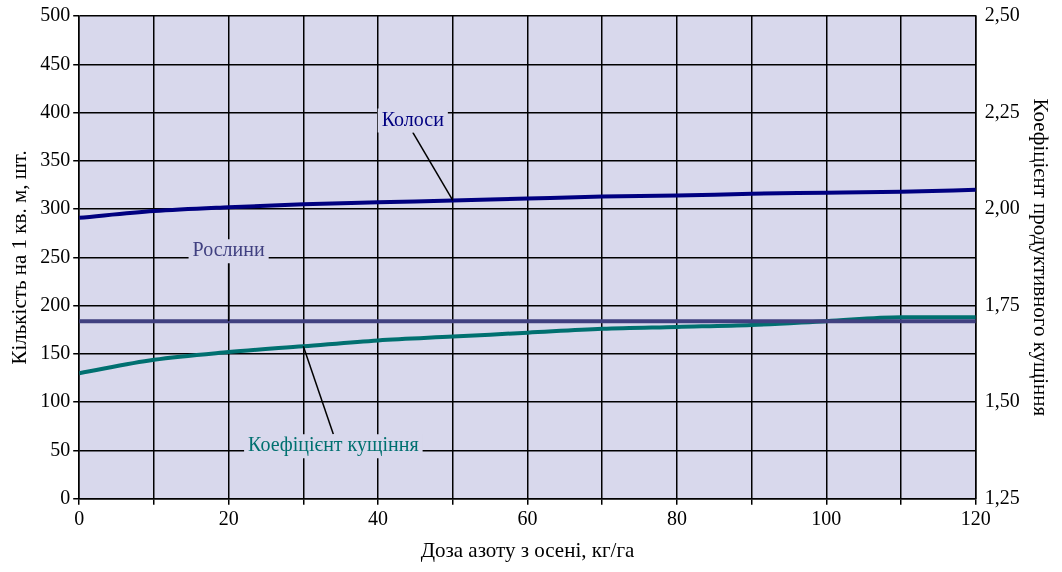 This screenshot has height=572, width=1062. Describe the element at coordinates (528, 549) in the screenshot. I see `x-axis-title: Доза азоту з осені, кг/га` at that location.